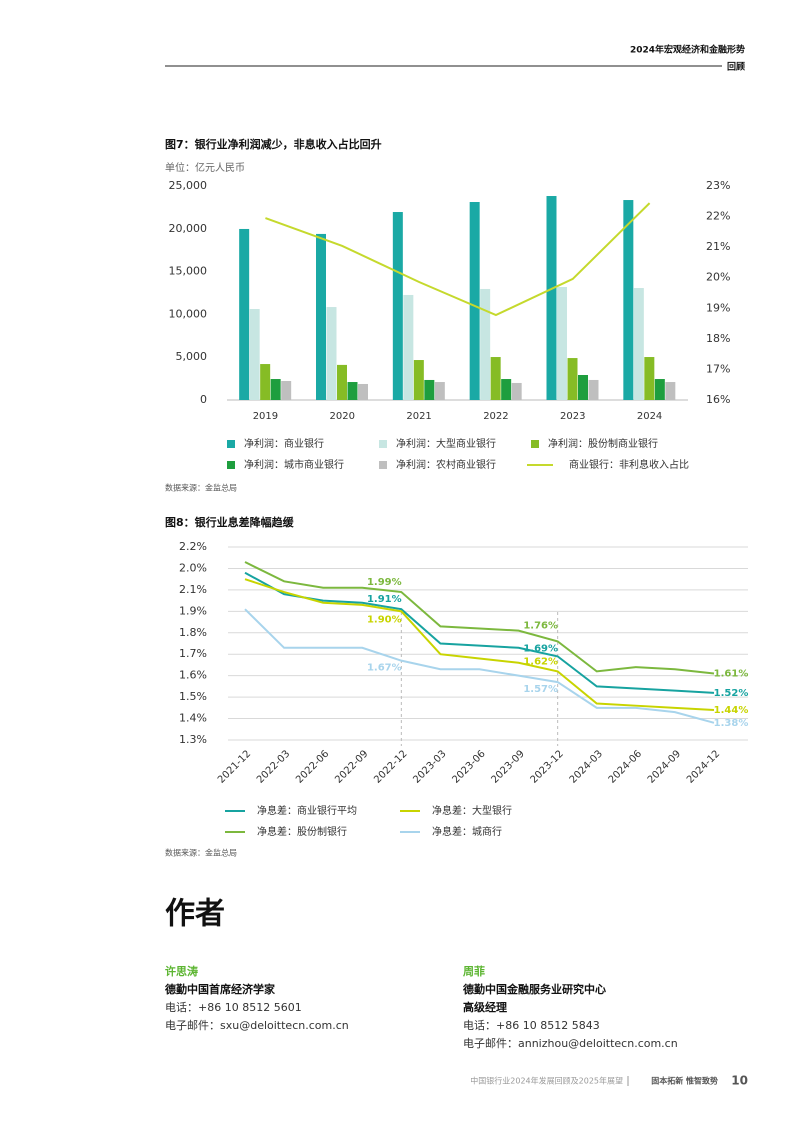 The height and width of the screenshot is (1121, 793). I want to click on y2-tick-label: 22%, so click(718, 216).